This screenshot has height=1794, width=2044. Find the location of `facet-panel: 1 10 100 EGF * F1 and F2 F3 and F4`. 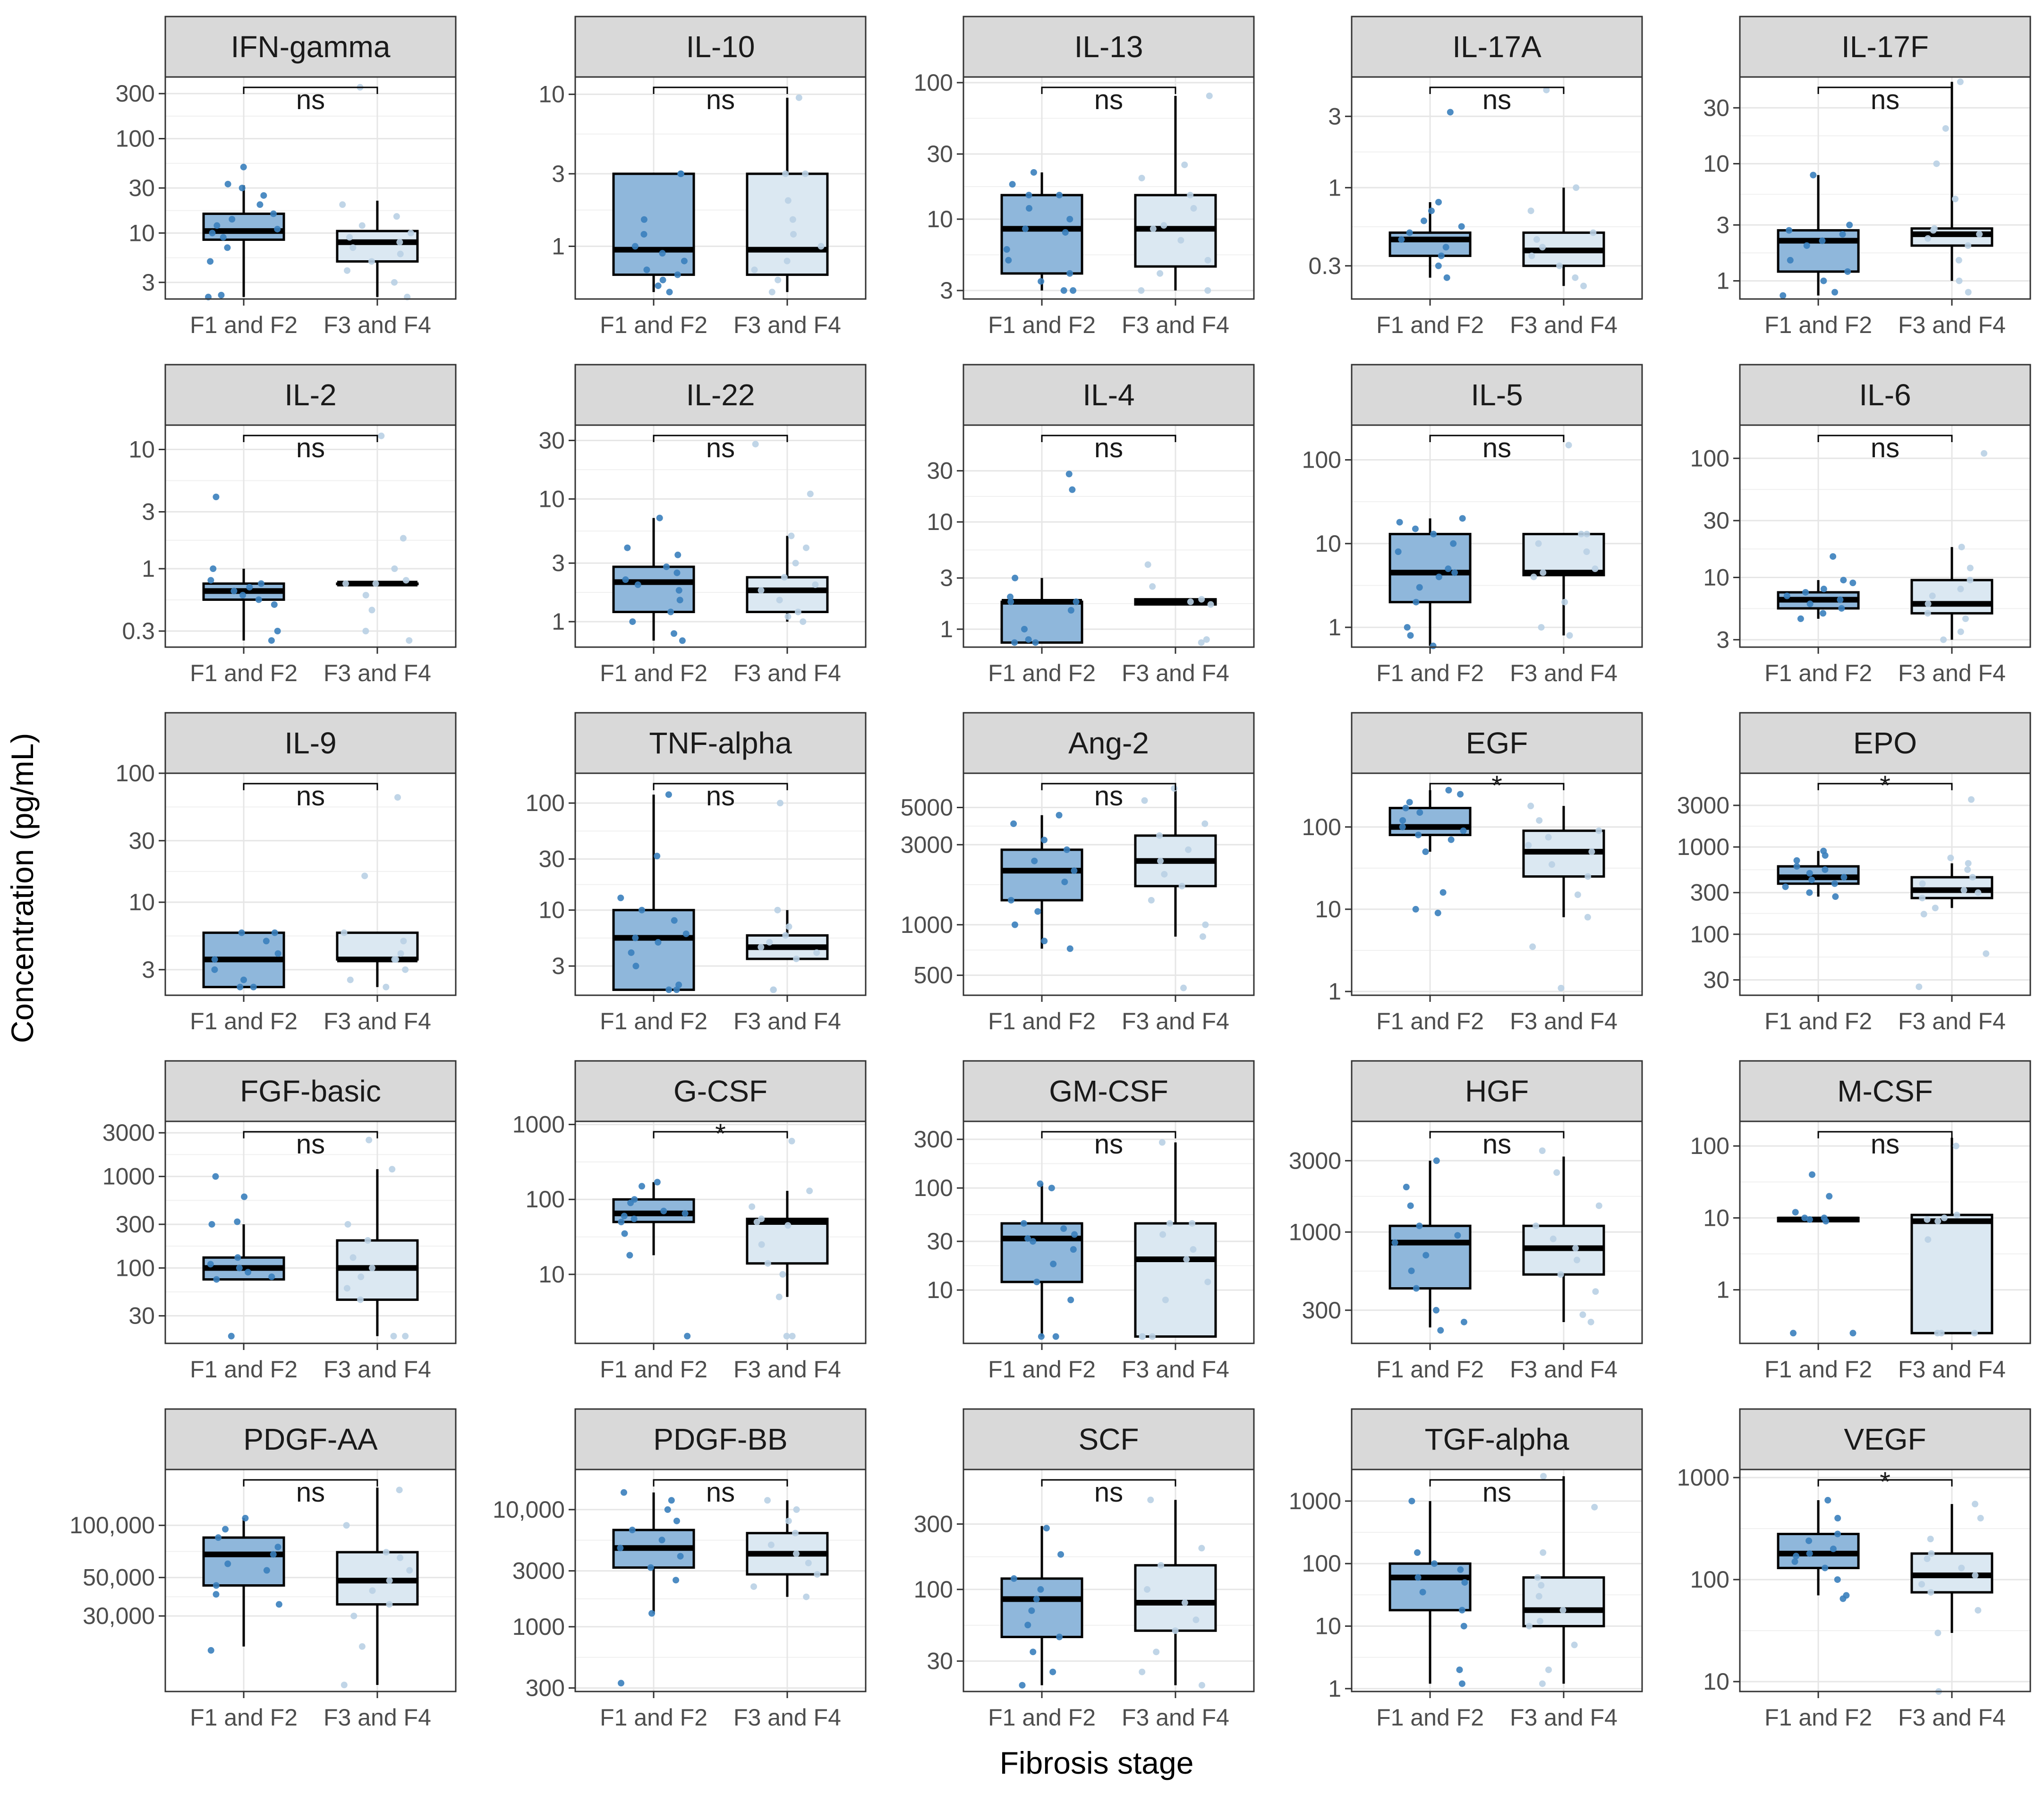

facet-panel: 1 10 100 EGF * F1 and F2 F3 and F4 is located at coordinates (1472, 873).